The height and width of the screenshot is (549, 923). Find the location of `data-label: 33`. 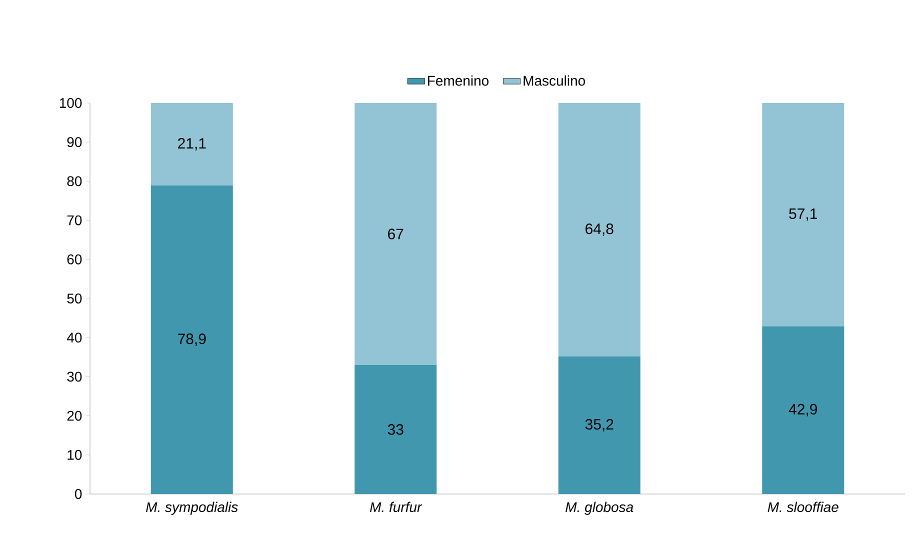

data-label: 33 is located at coordinates (396, 429).